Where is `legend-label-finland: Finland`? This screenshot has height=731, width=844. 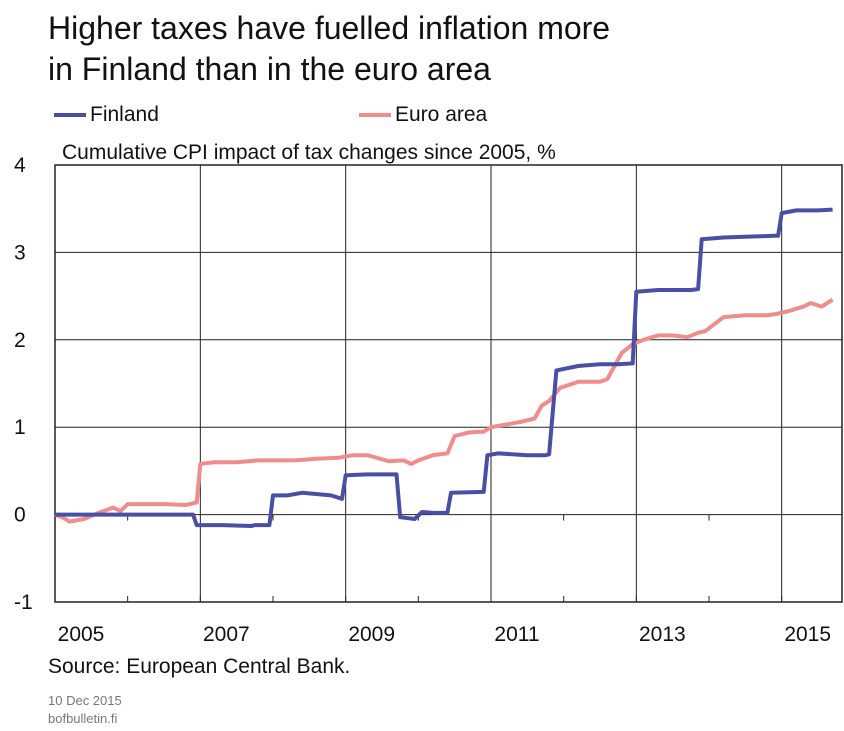
legend-label-finland: Finland is located at coordinates (124, 114).